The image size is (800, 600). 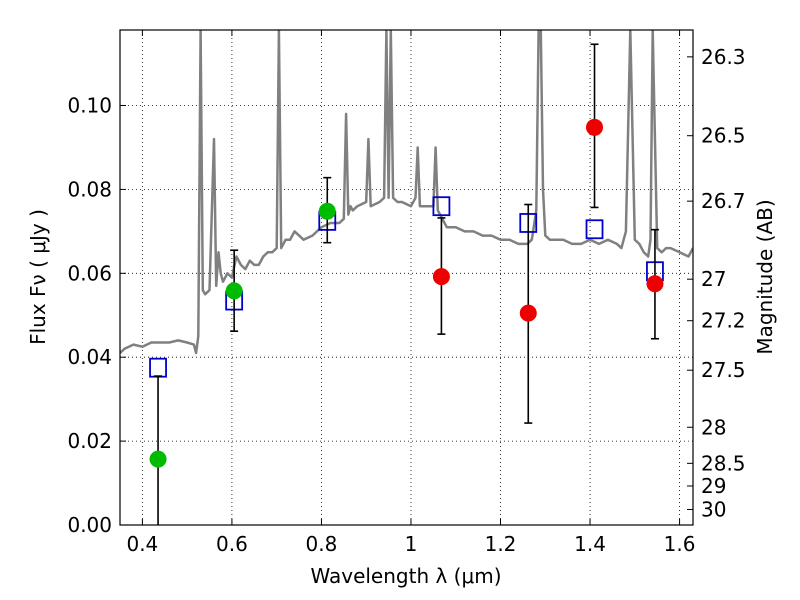 What do you see at coordinates (713, 486) in the screenshot?
I see `right-tick-label: 29` at bounding box center [713, 486].